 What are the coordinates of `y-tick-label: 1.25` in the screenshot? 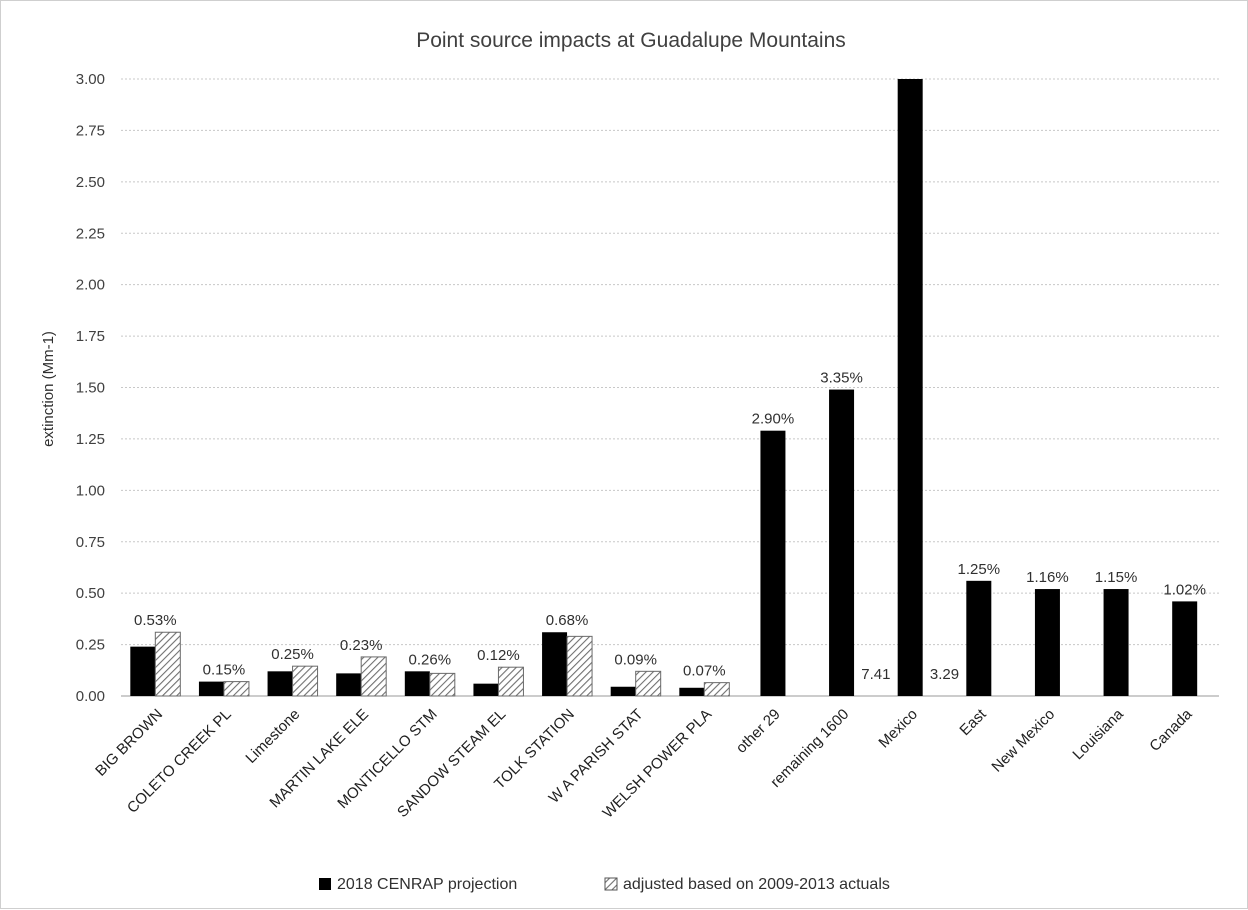 It's located at (90, 439).